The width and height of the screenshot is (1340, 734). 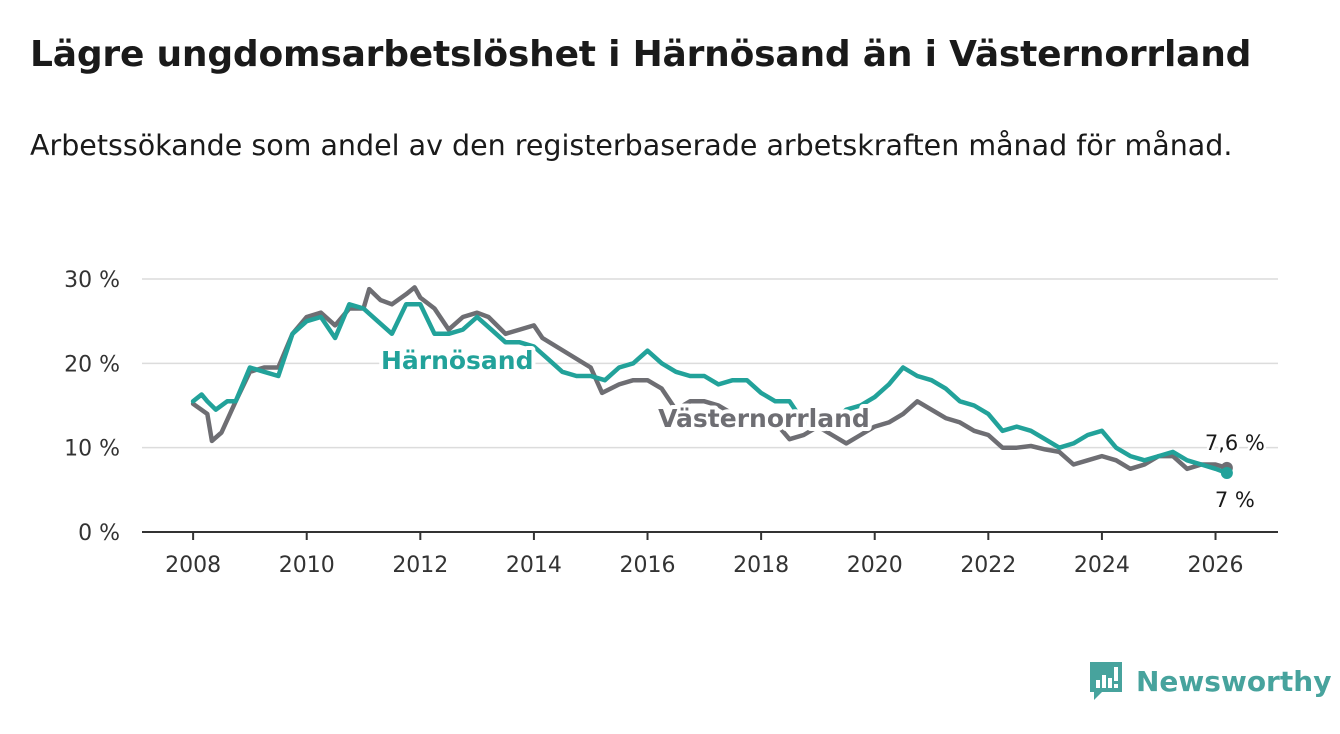 I want to click on x-tick-label: 2022, so click(x=988, y=565).